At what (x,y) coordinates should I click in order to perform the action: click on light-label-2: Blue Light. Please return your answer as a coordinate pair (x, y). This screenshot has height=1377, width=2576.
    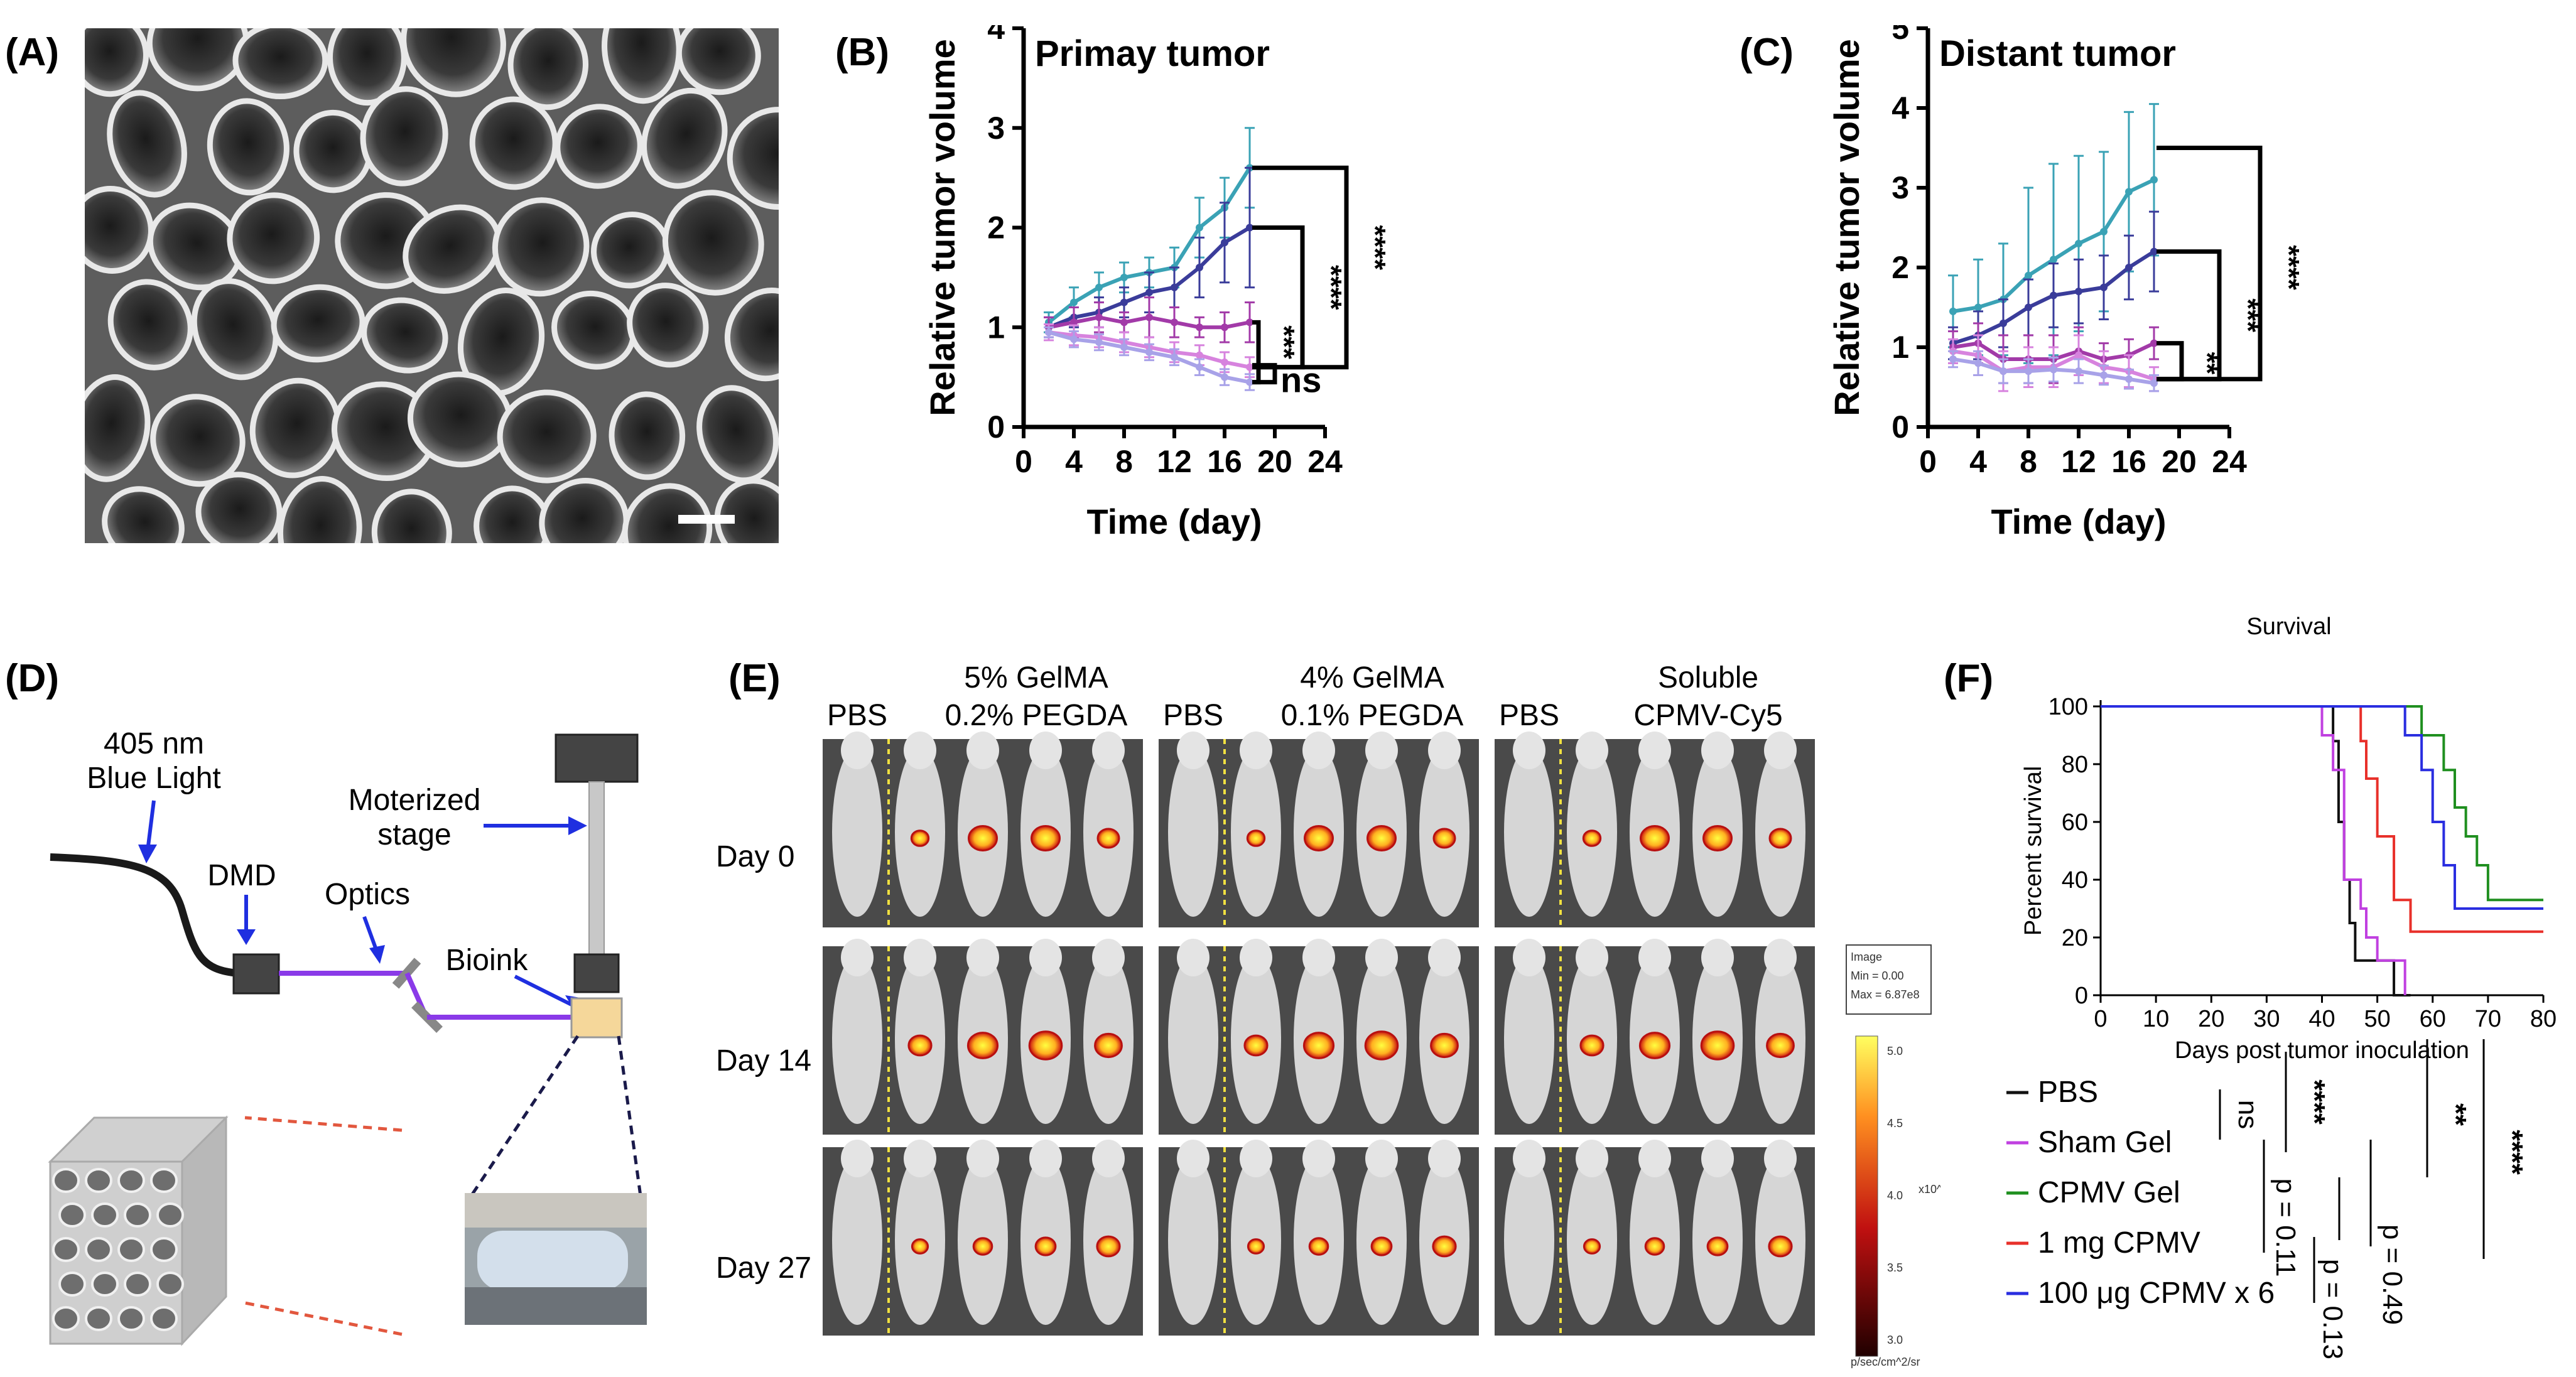
    Looking at the image, I should click on (154, 778).